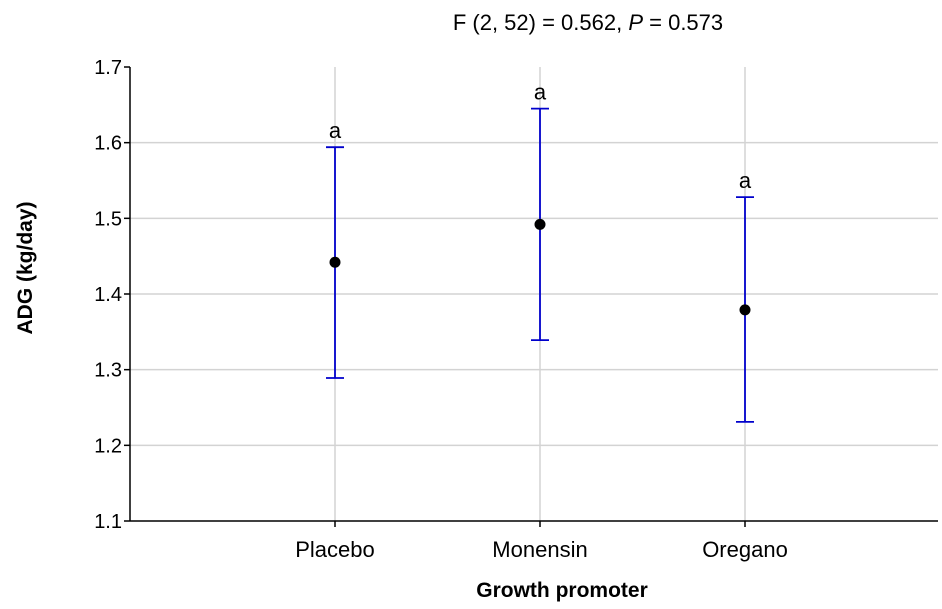  Describe the element at coordinates (335, 262) in the screenshot. I see `mean-point-placebo` at that location.